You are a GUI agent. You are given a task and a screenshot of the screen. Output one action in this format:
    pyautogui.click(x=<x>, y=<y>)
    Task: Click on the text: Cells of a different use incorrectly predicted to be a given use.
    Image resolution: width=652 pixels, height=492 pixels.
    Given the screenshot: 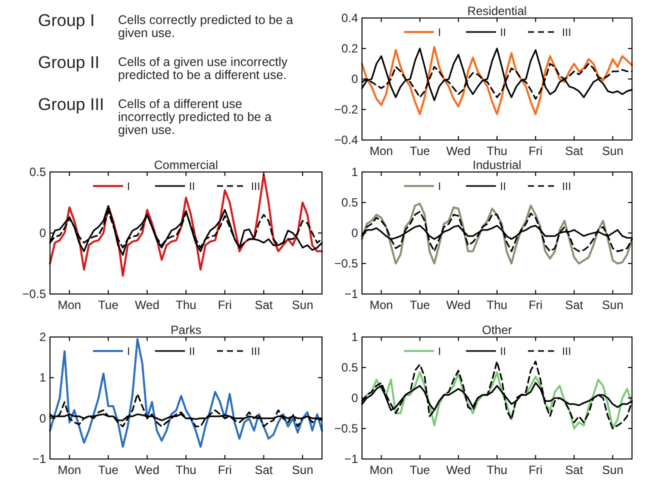 What is the action you would take?
    pyautogui.click(x=195, y=117)
    